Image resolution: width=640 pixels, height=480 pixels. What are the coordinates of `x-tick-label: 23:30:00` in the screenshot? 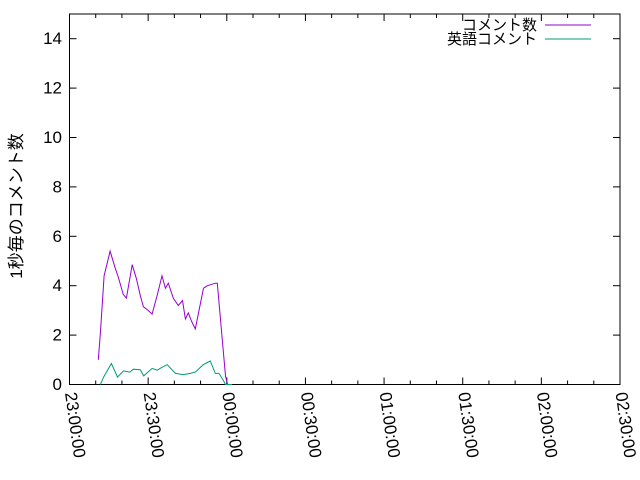 It's located at (154, 425).